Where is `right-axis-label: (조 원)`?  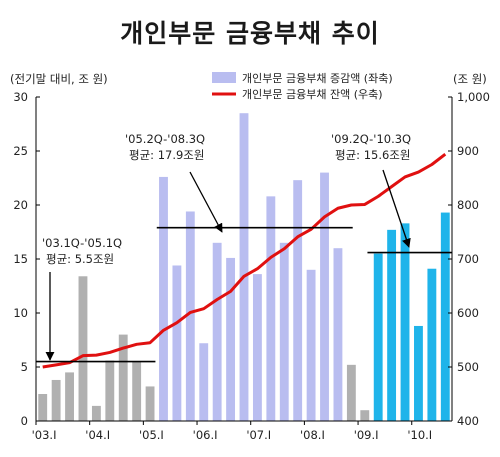
right-axis-label: (조 원) is located at coordinates (470, 79).